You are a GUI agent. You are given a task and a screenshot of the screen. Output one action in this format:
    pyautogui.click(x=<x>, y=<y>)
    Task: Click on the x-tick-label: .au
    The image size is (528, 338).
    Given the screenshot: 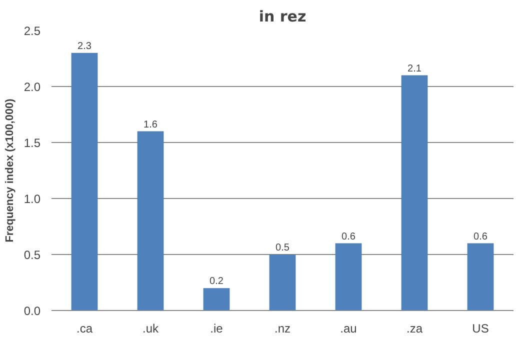 What is the action you would take?
    pyautogui.click(x=348, y=329)
    